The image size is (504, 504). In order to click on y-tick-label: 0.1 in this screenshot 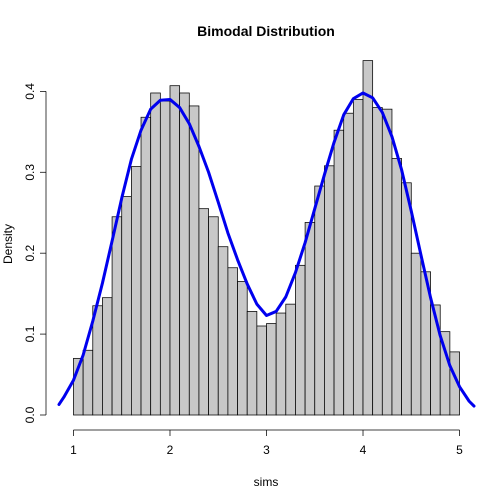, I will do `click(30, 333)`.